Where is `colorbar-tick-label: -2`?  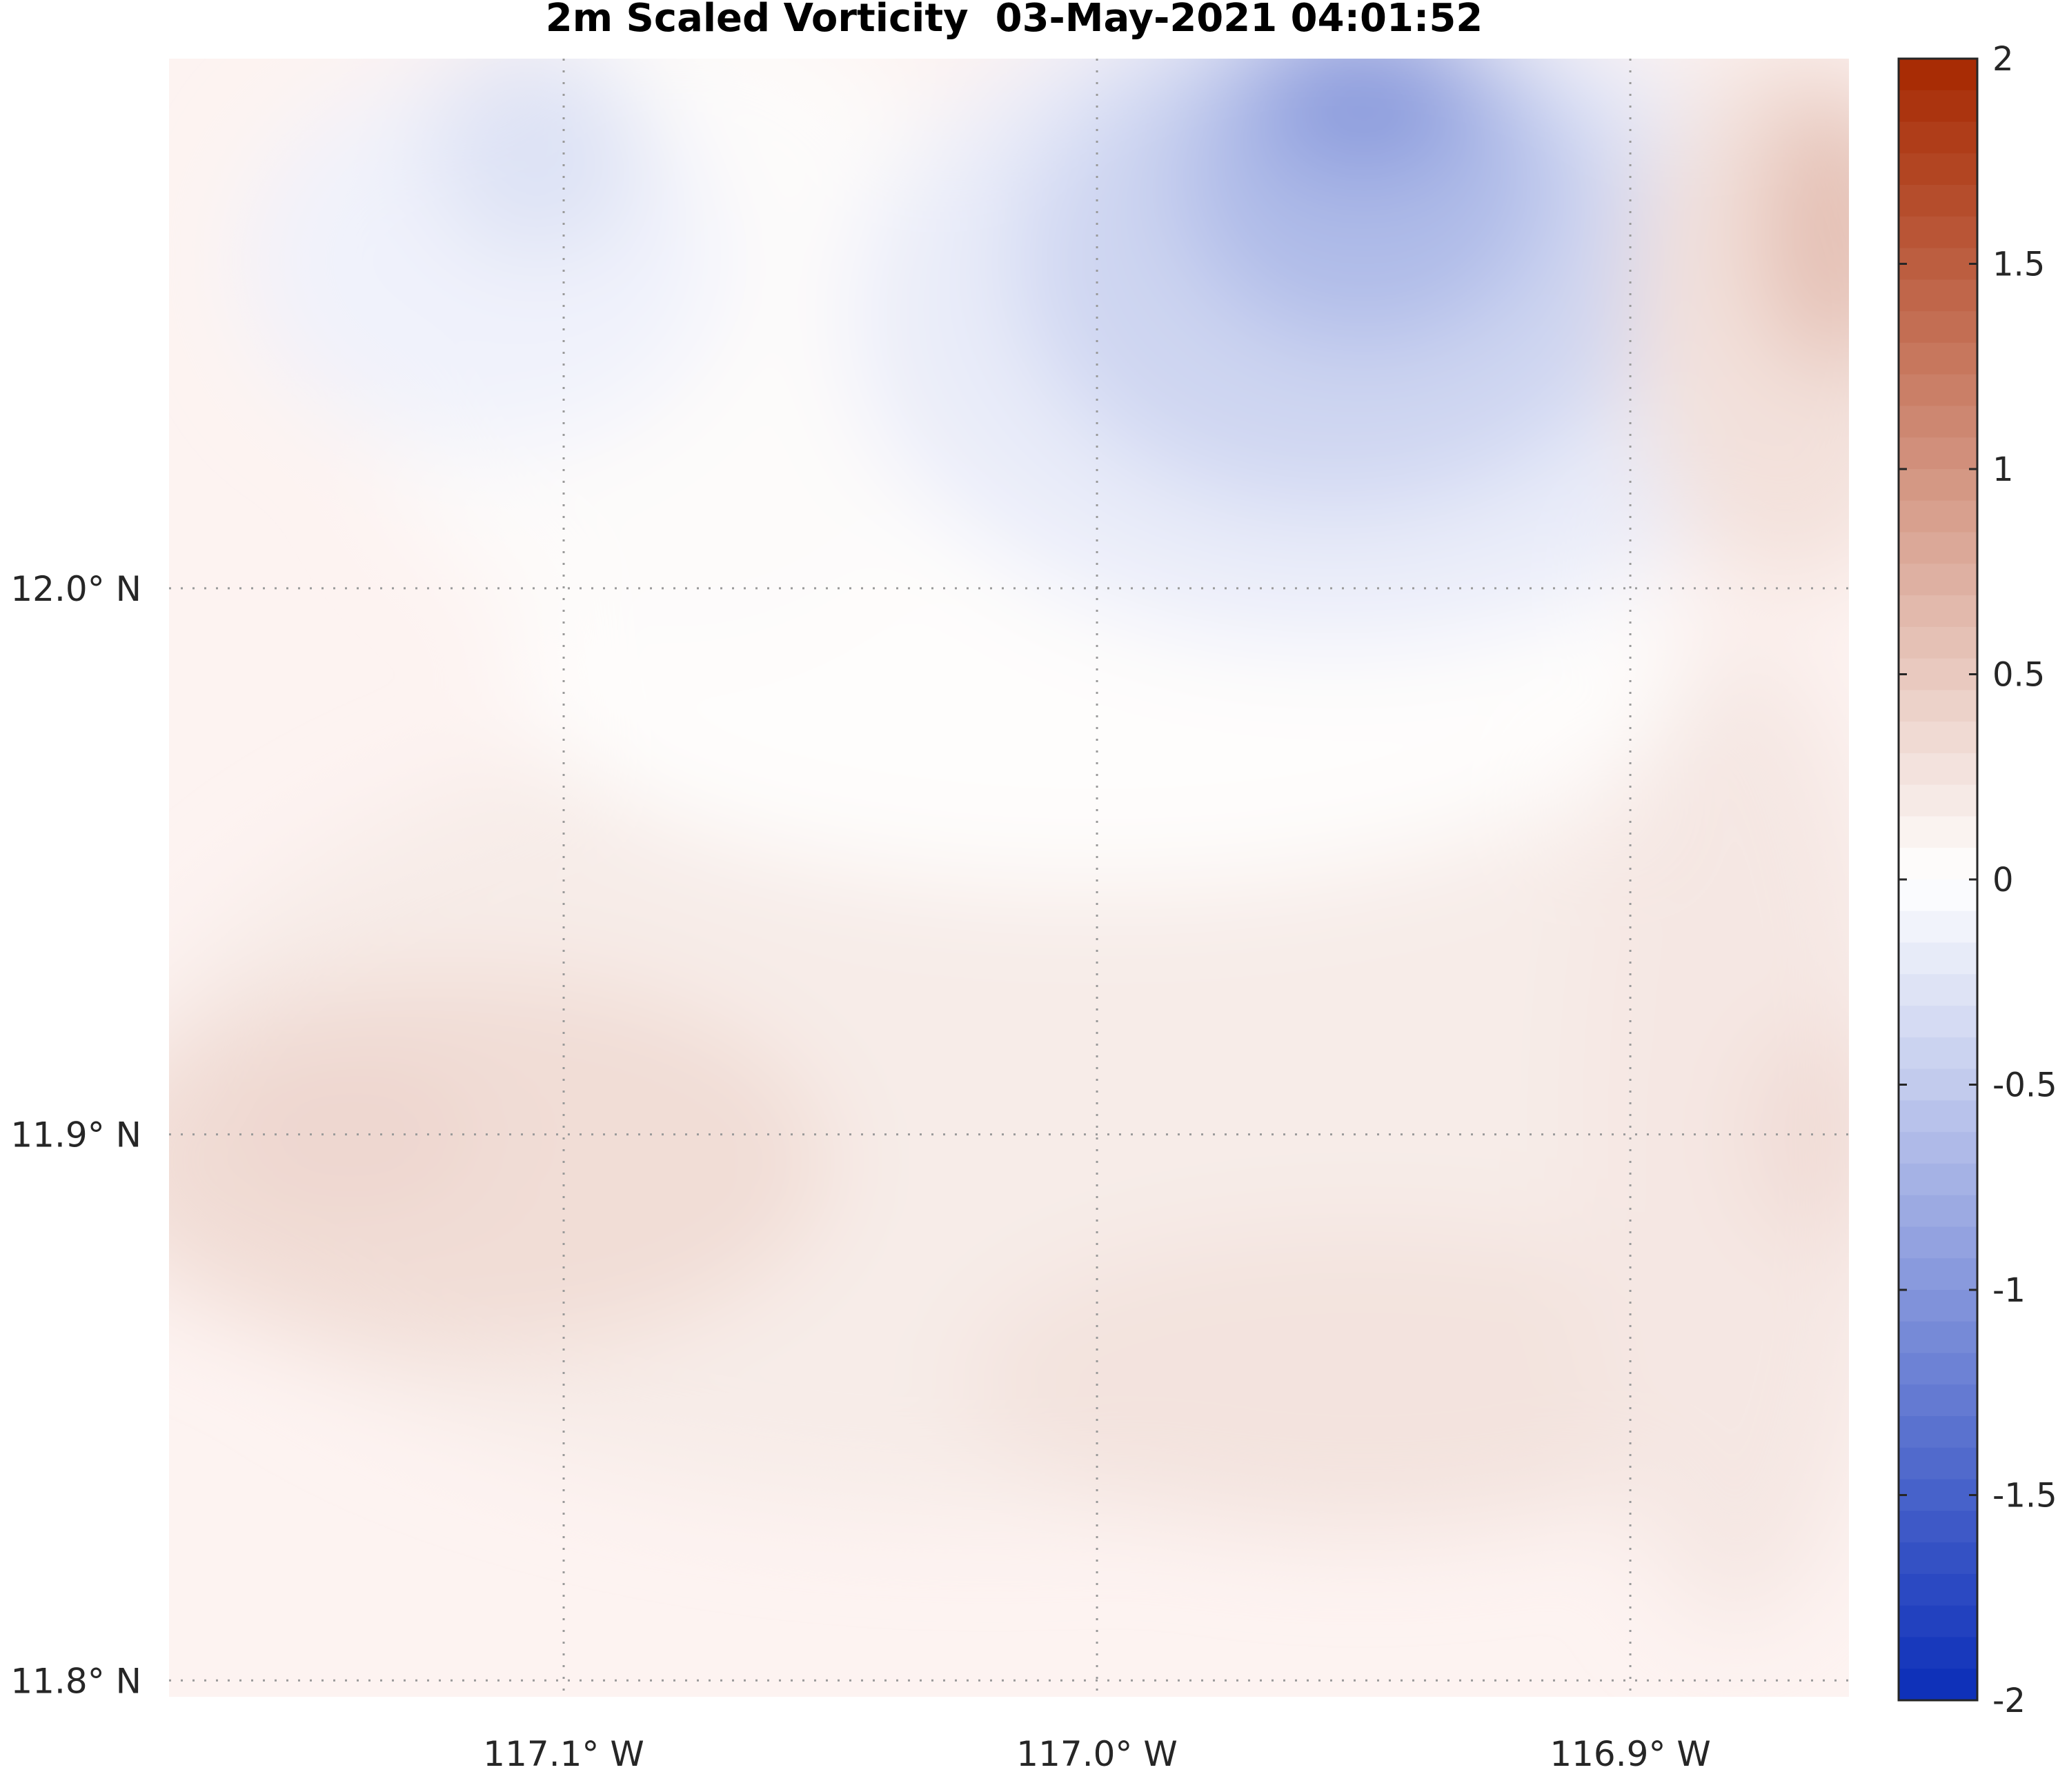 colorbar-tick-label: -2 is located at coordinates (2009, 1701).